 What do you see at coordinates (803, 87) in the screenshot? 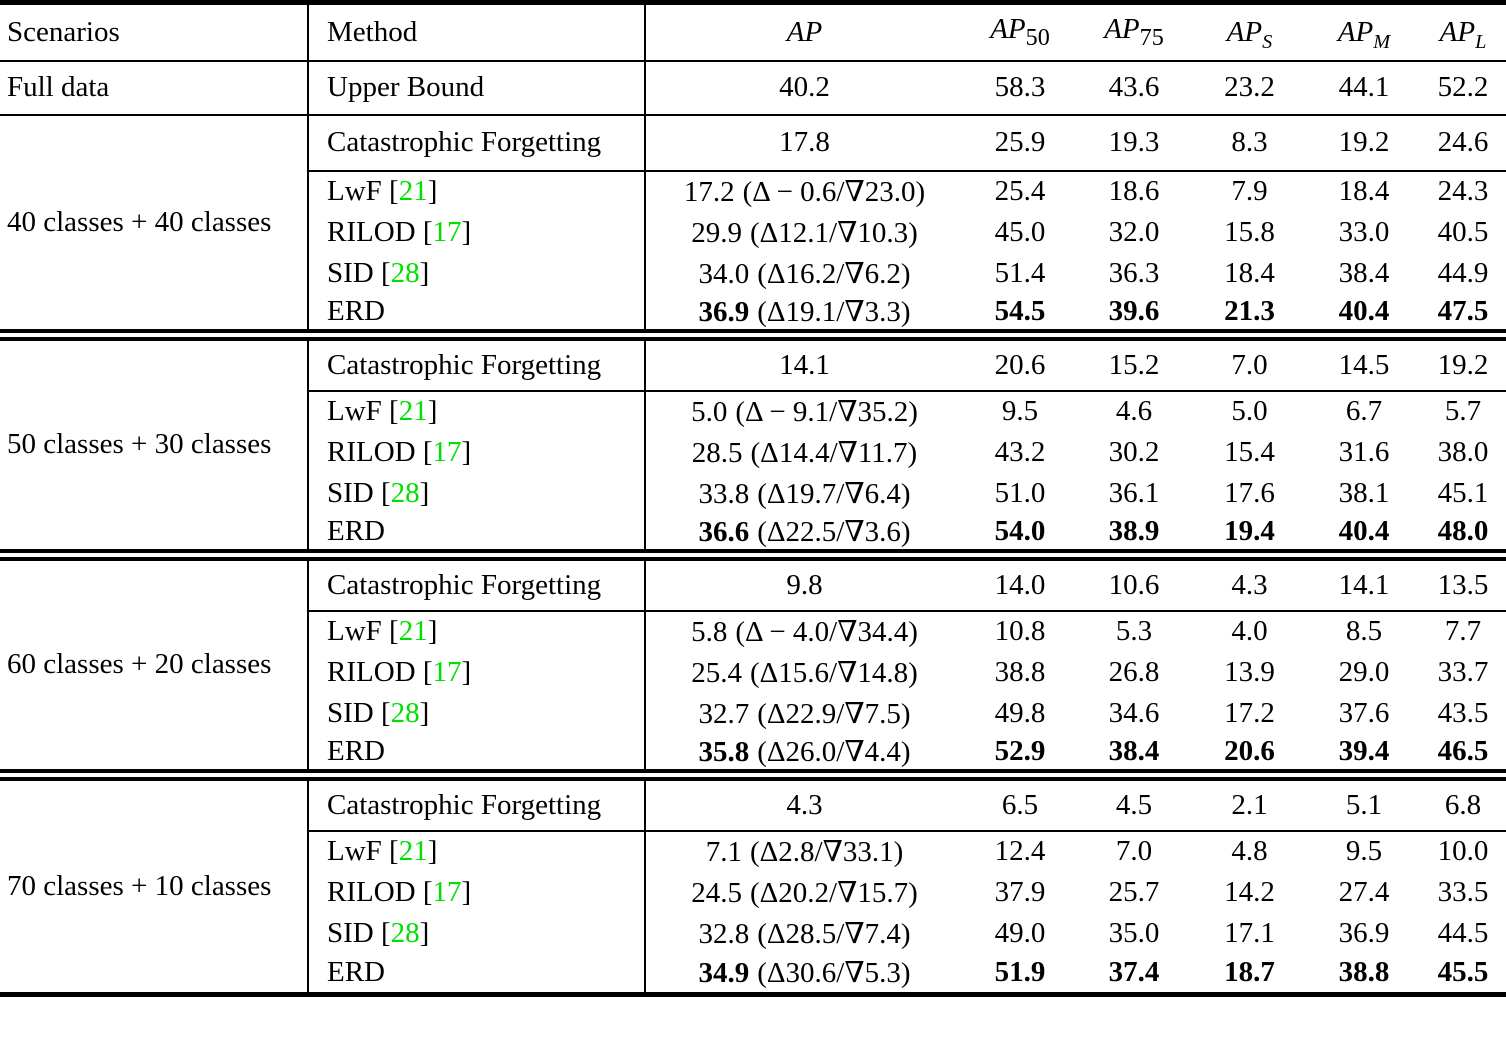
I see `ap-cell: 40.2` at bounding box center [803, 87].